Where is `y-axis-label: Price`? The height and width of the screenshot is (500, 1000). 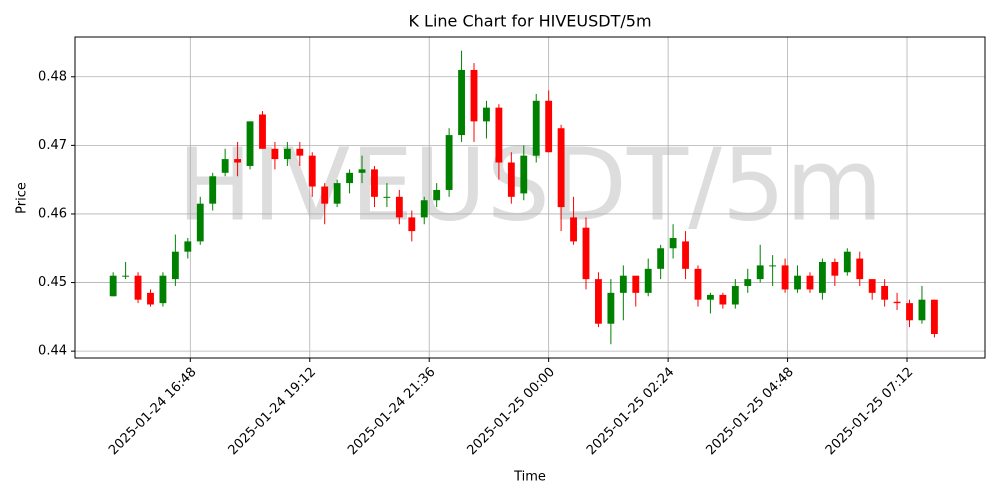
y-axis-label: Price is located at coordinates (22, 198).